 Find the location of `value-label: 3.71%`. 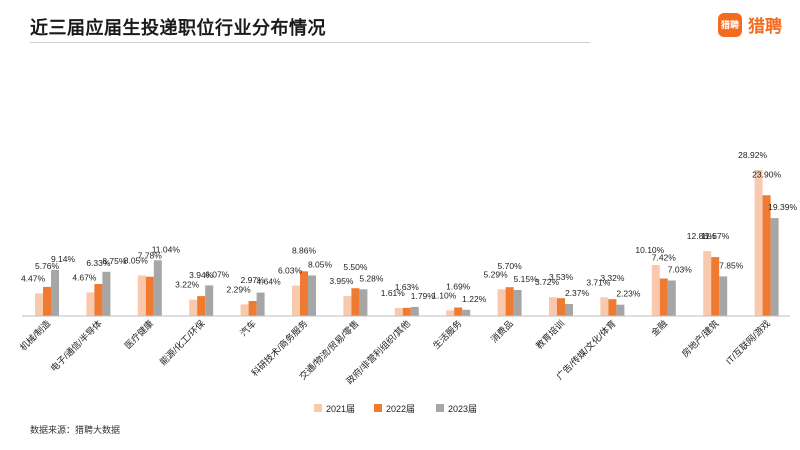

value-label: 3.71% is located at coordinates (598, 282).